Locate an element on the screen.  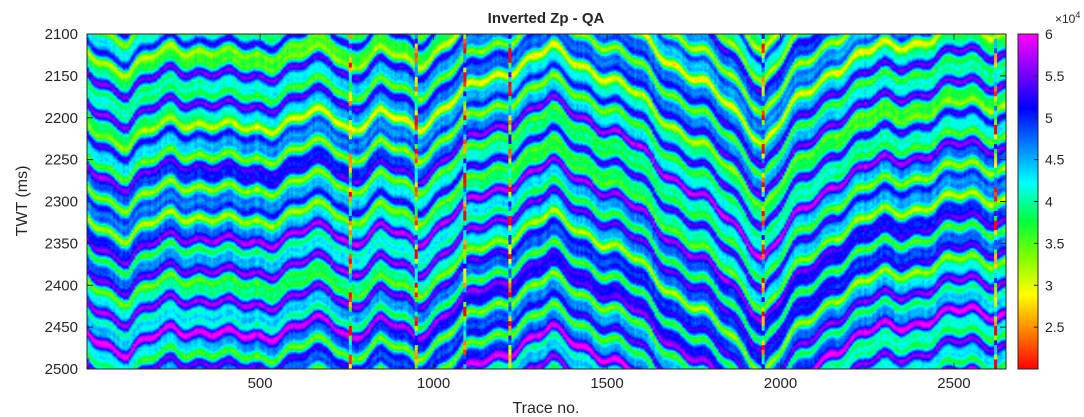
y-tick-label: 2150 is located at coordinates (61, 76).